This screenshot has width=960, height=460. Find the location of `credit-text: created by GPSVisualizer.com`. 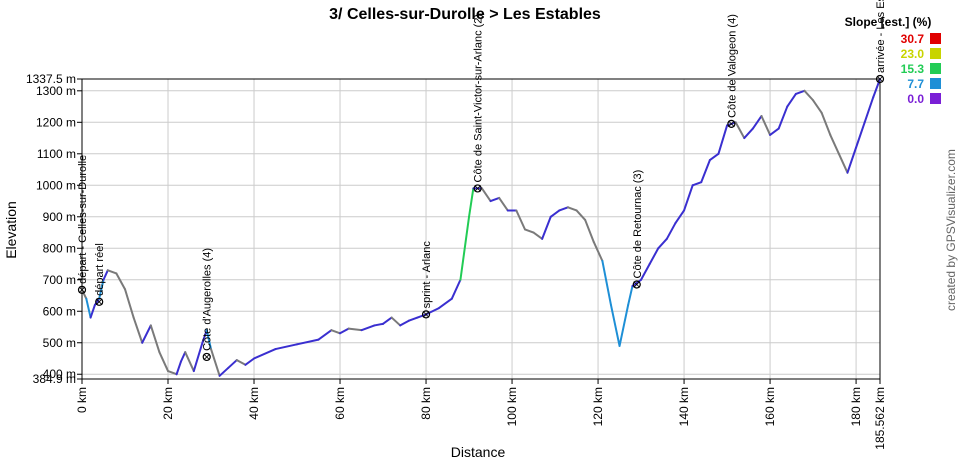

credit-text: created by GPSVisualizer.com is located at coordinates (951, 230).